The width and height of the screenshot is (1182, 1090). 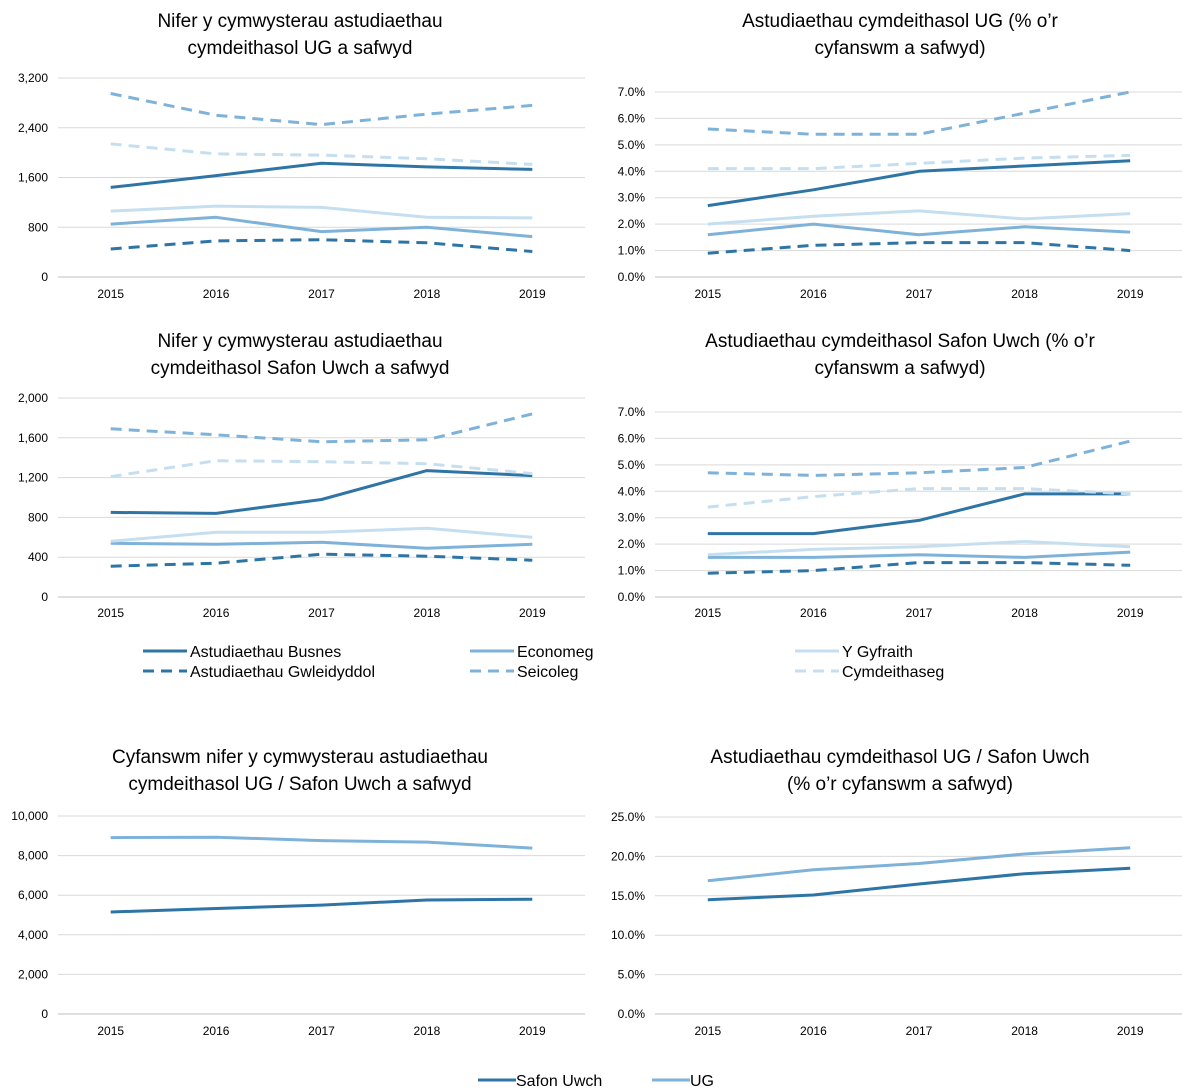 I want to click on legend-item-ug: UG, so click(x=683, y=1081).